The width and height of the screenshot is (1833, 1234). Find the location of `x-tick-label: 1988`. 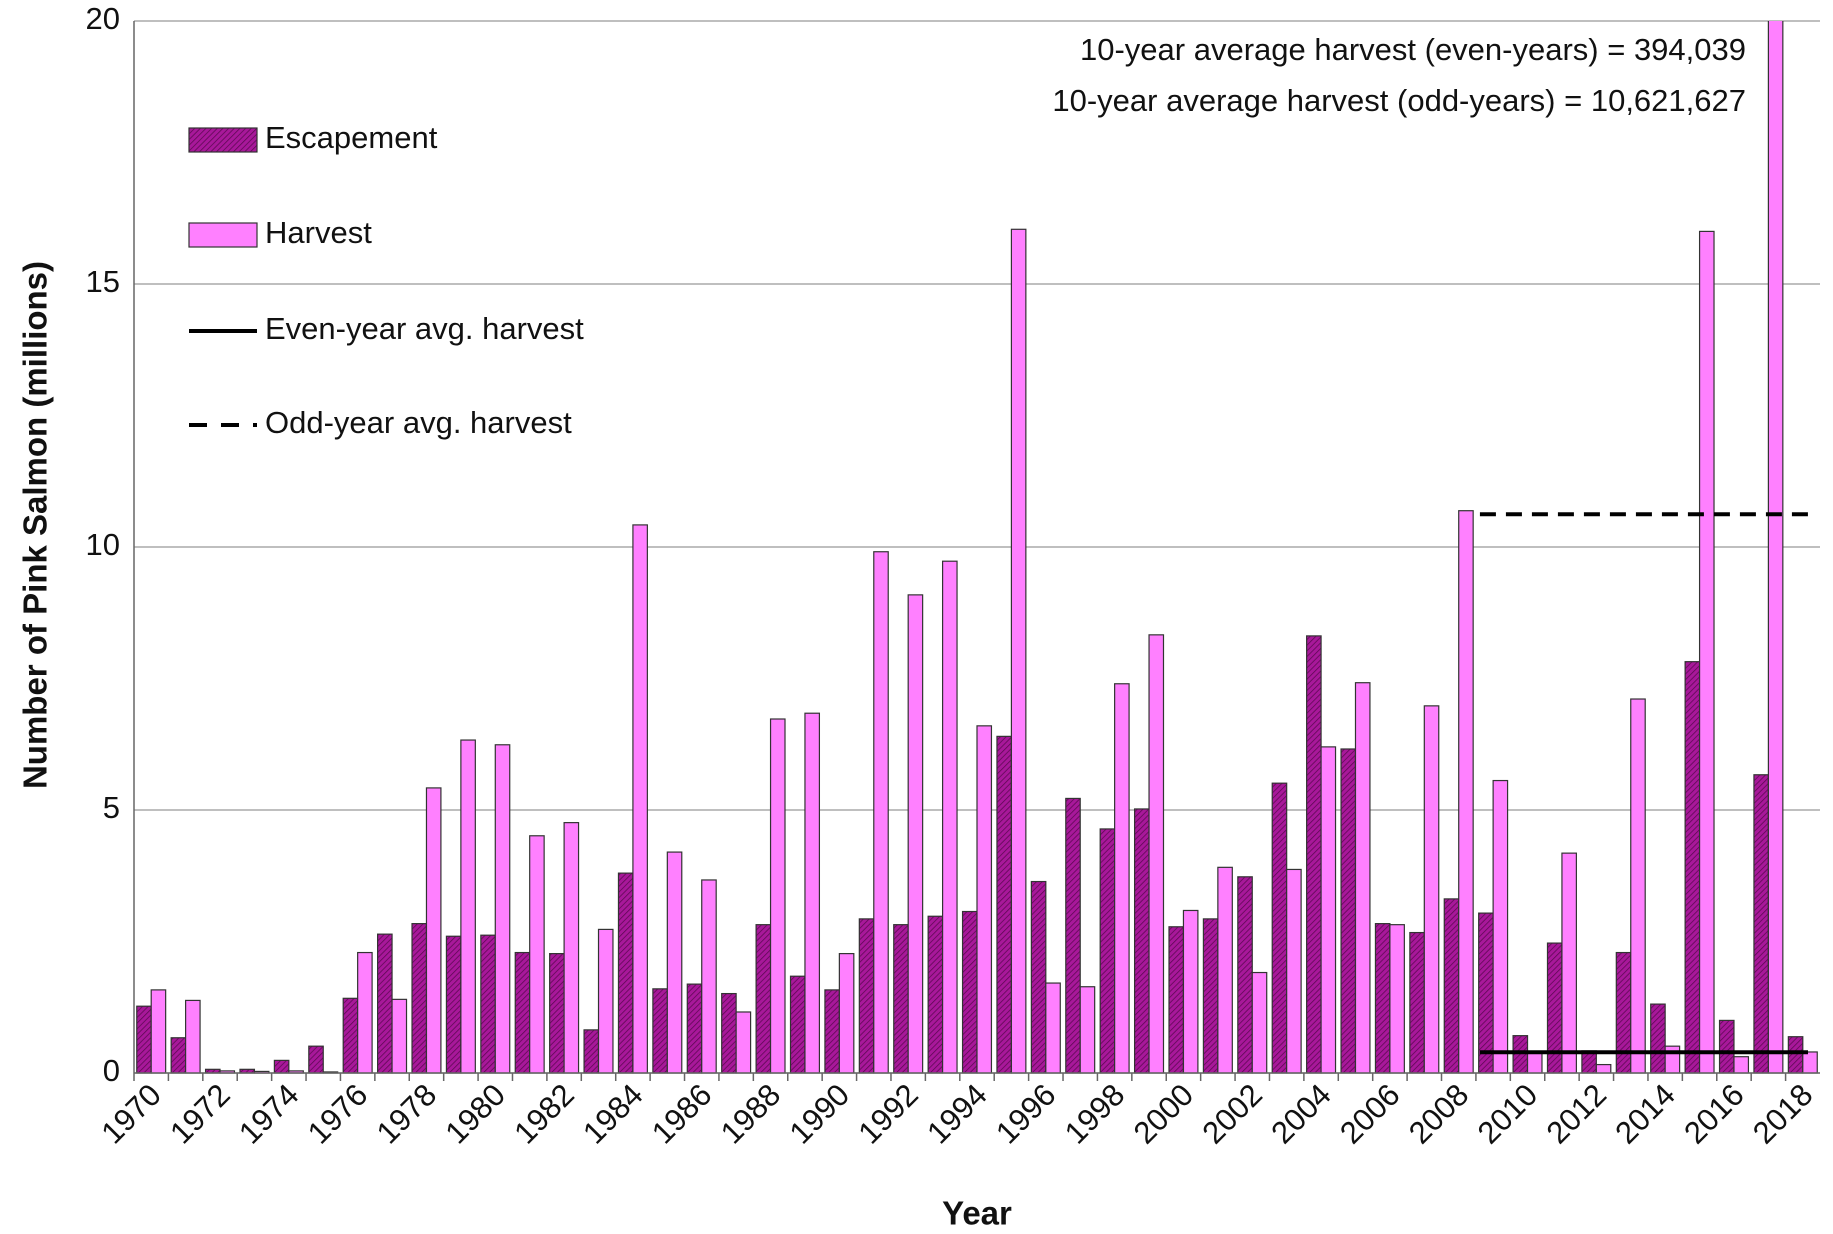

x-tick-label: 1988 is located at coordinates (751, 1114).